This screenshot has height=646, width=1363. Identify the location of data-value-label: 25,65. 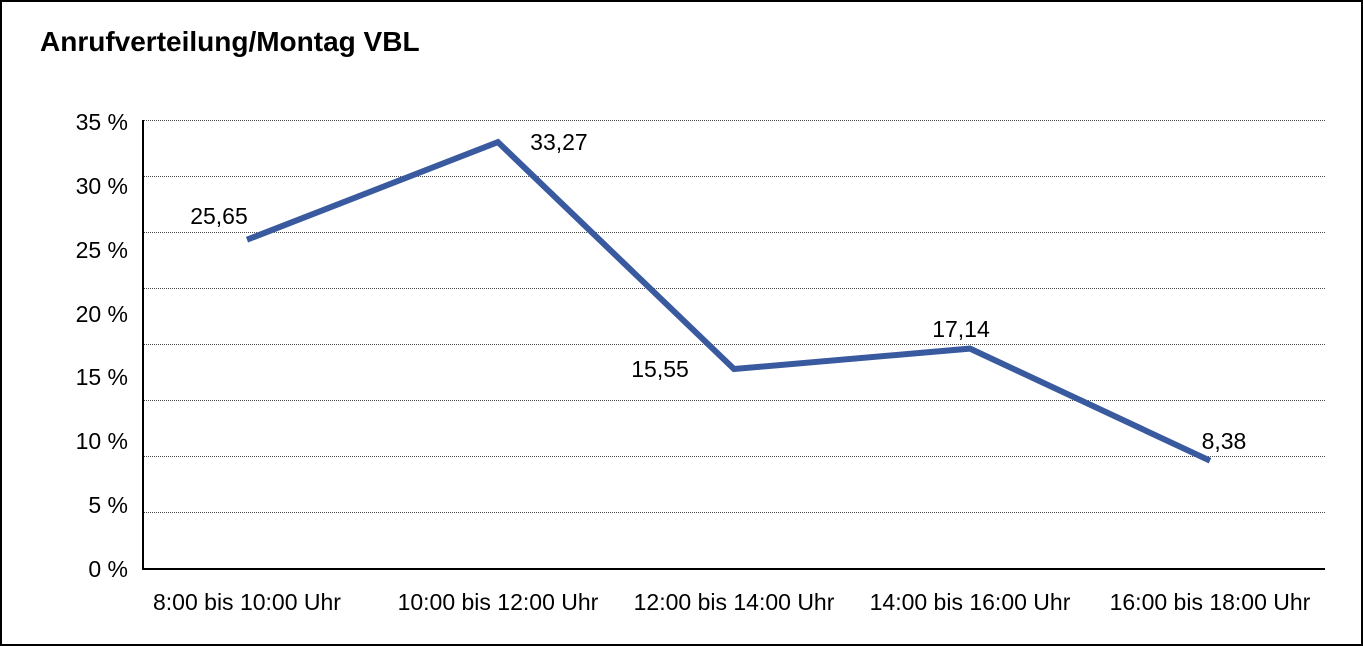
(219, 215).